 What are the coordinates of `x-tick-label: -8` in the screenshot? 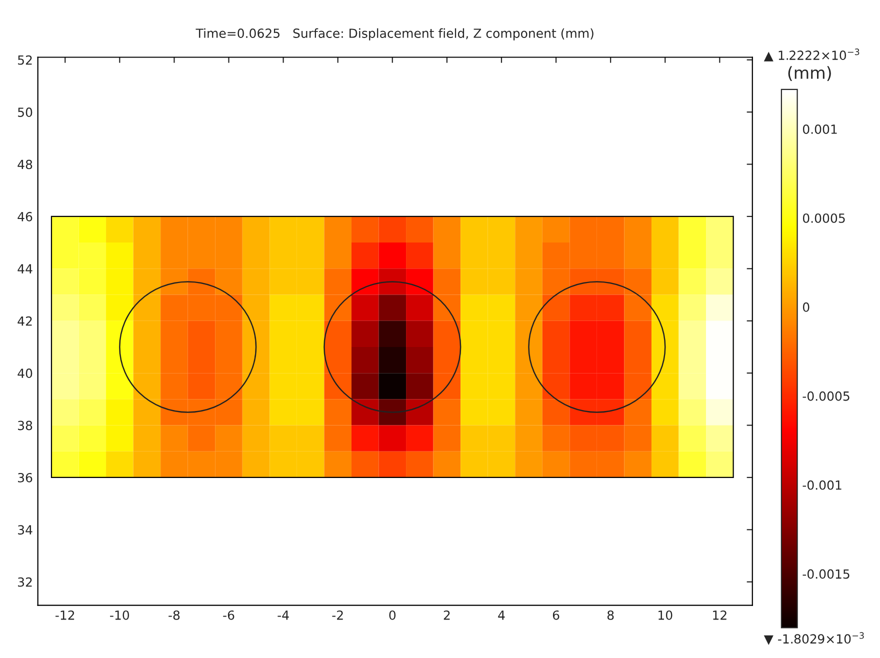 It's located at (174, 615).